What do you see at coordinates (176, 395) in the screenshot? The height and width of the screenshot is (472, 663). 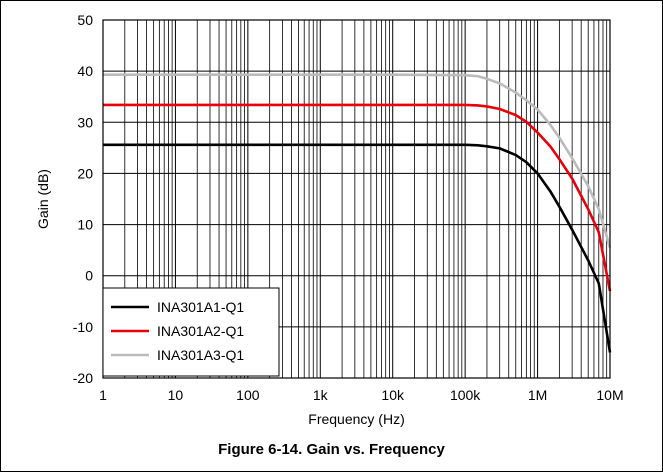 I see `x-tick-label: 10` at bounding box center [176, 395].